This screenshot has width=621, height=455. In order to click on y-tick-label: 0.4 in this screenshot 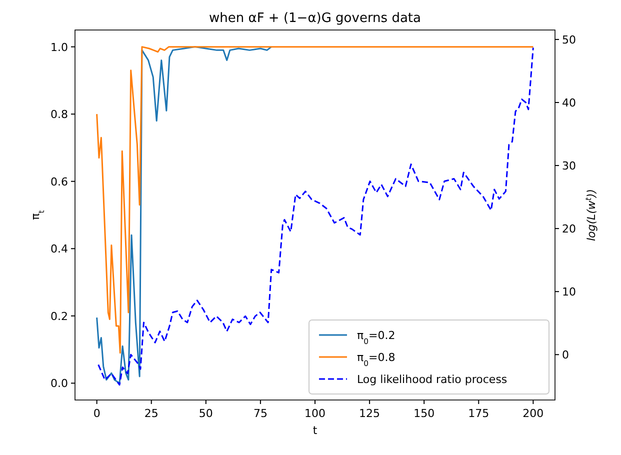, I will do `click(59, 249)`.